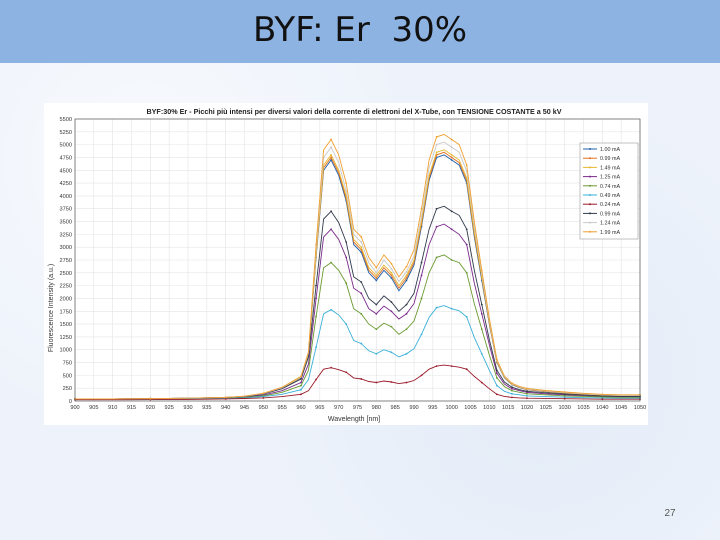  I want to click on legend-label: 1.00 mA, so click(610, 150).